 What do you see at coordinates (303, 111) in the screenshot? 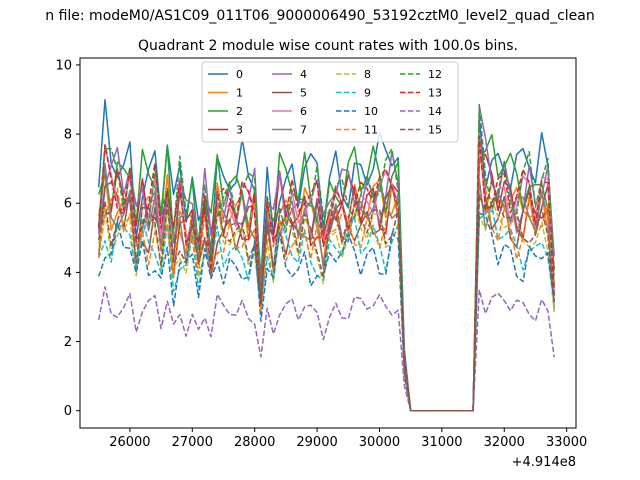
I see `legend-label-6: 6` at bounding box center [303, 111].